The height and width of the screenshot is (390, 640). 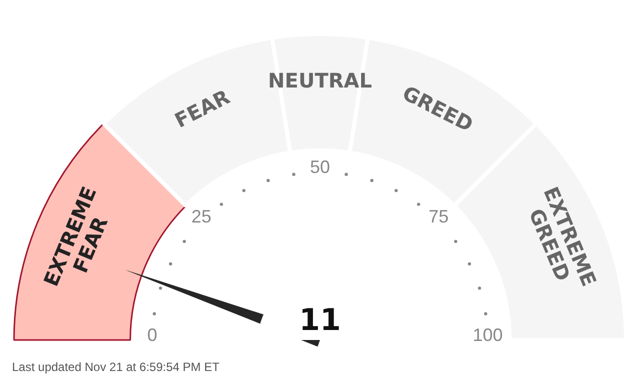 What do you see at coordinates (320, 320) in the screenshot?
I see `text: 11` at bounding box center [320, 320].